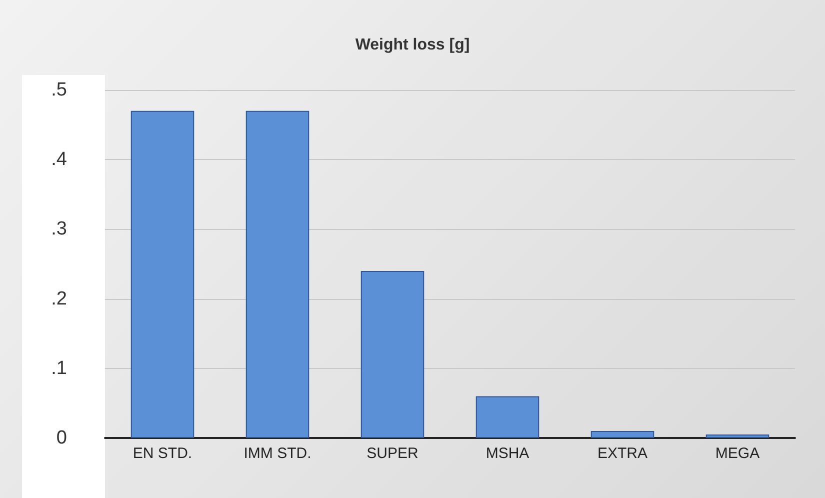 This screenshot has height=498, width=825. Describe the element at coordinates (59, 159) in the screenshot. I see `y-tick-label: .4` at that location.